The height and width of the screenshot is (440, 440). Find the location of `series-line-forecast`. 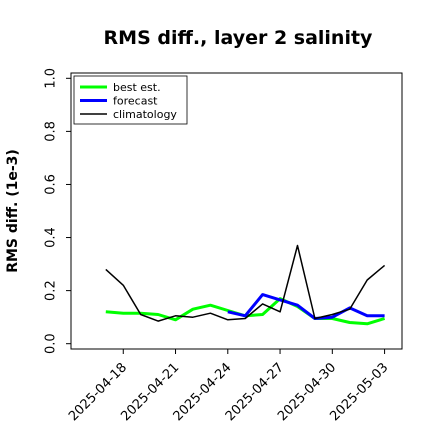

series-line-forecast is located at coordinates (306, 306).